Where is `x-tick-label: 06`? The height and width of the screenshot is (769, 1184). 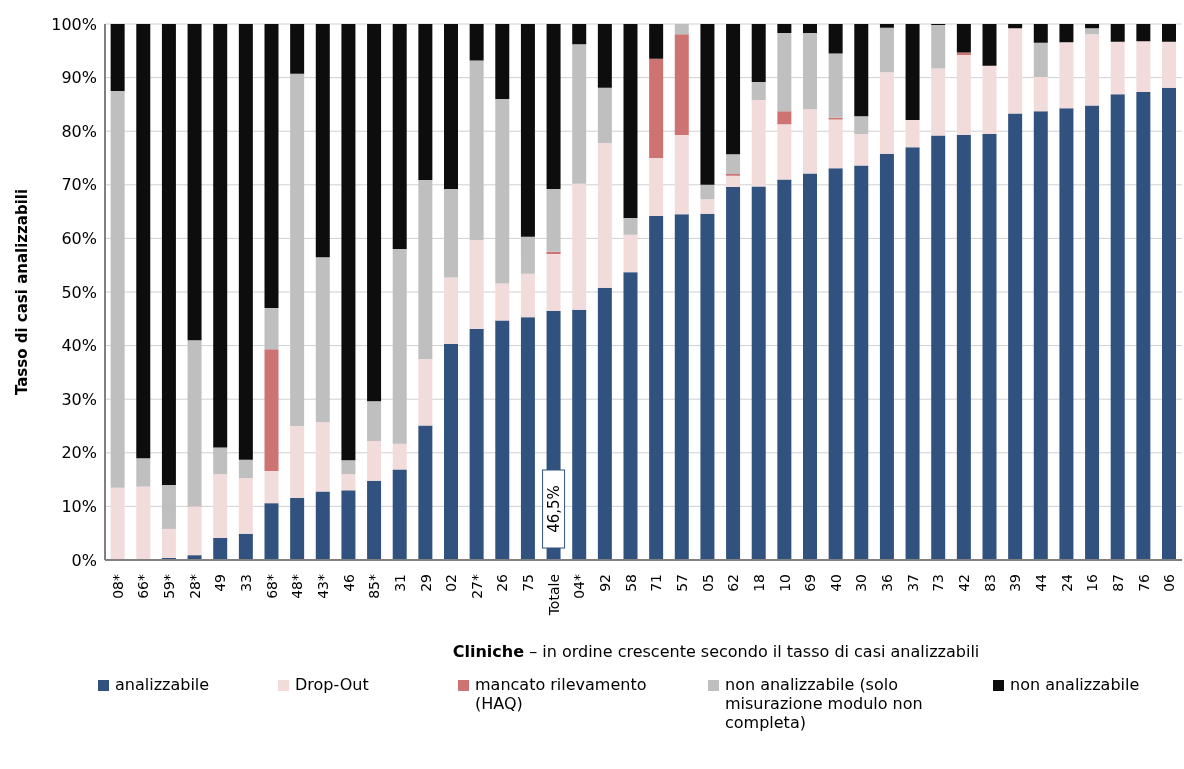 x-tick-label: 06 is located at coordinates (1169, 582).